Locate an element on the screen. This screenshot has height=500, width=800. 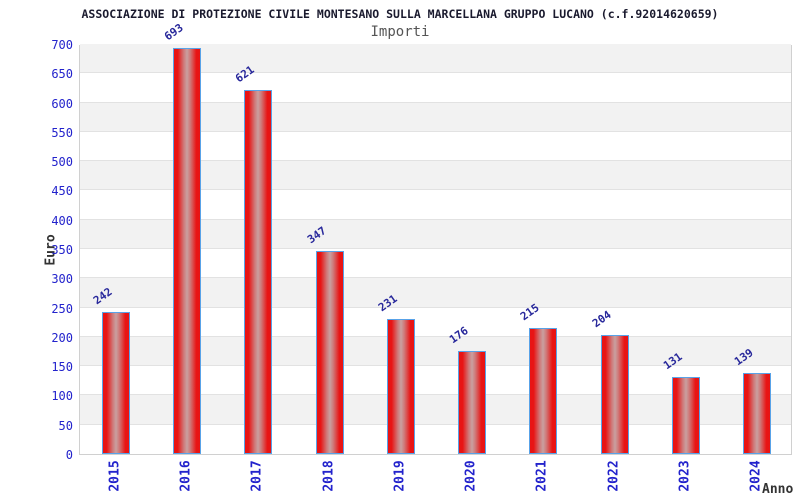
y-tick-label: 300 is located at coordinates (62, 279).